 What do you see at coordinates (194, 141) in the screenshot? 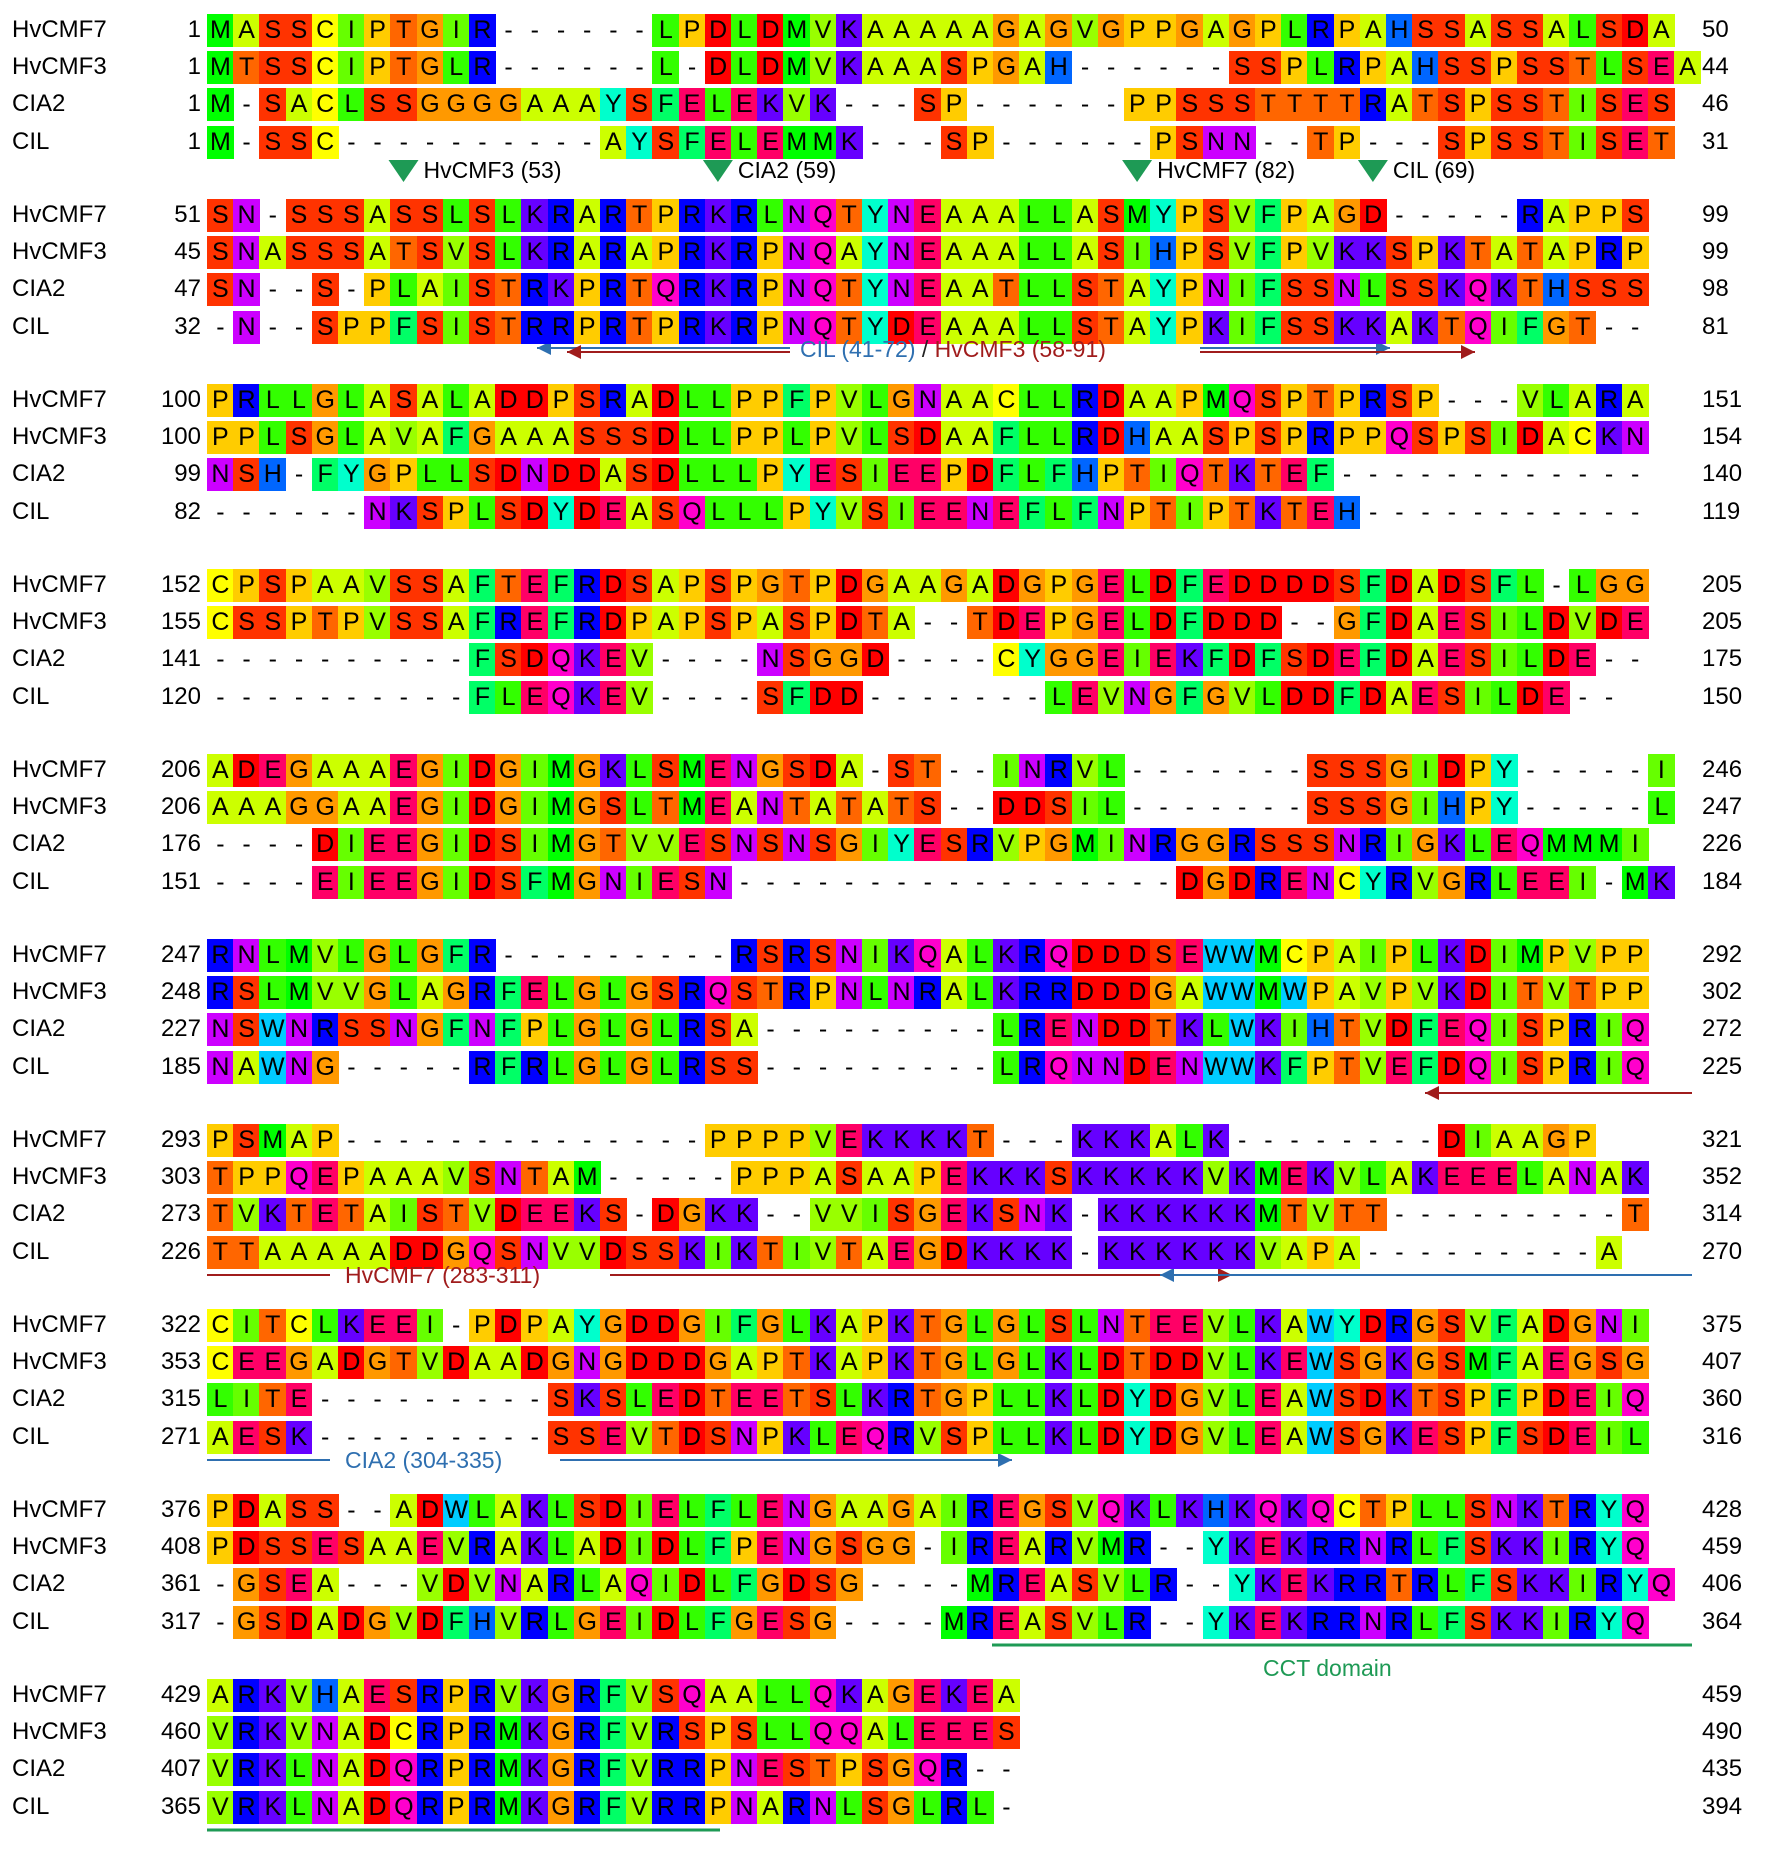
I see `start-position-label: 1` at bounding box center [194, 141].